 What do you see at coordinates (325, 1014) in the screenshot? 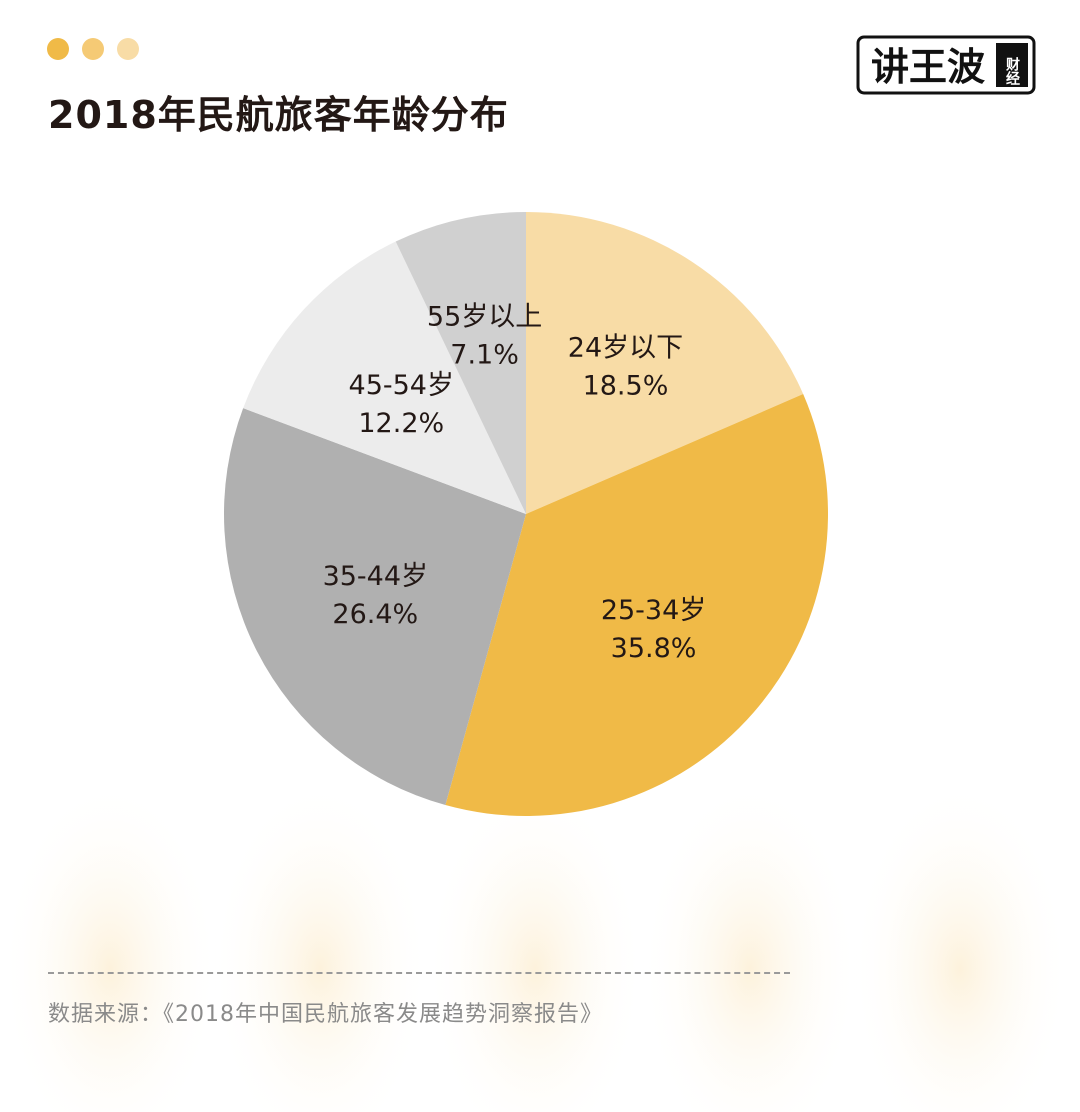
I see `data-source: 数据来源：《2018年中国民航旅客发展趋势洞察报告》` at bounding box center [325, 1014].